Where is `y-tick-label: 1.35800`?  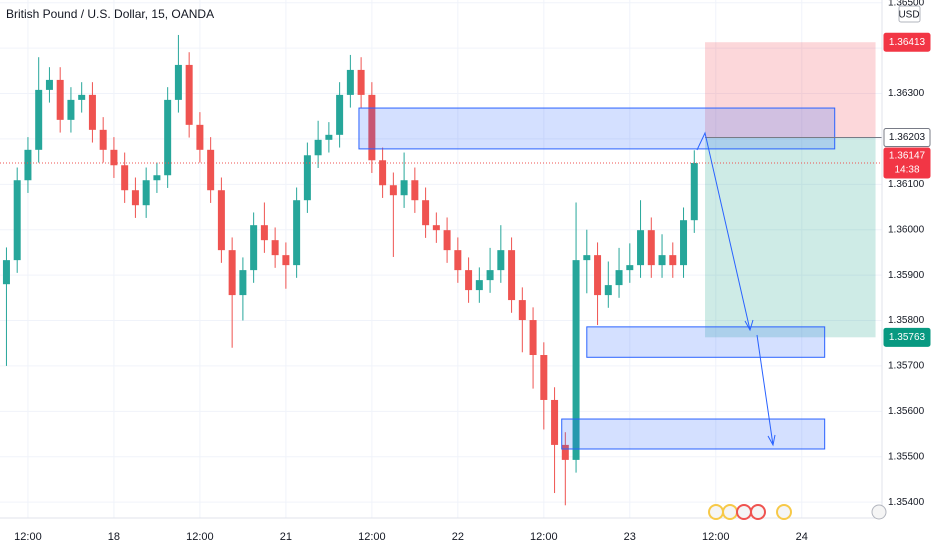
y-tick-label: 1.35800 is located at coordinates (906, 320).